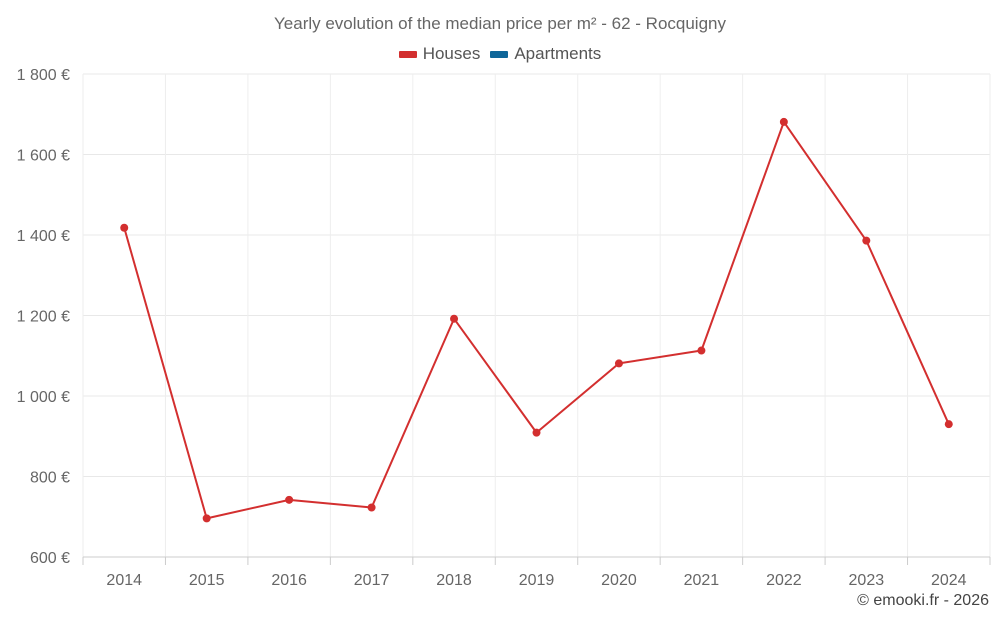  I want to click on y-tick-label: 600 €, so click(50, 558).